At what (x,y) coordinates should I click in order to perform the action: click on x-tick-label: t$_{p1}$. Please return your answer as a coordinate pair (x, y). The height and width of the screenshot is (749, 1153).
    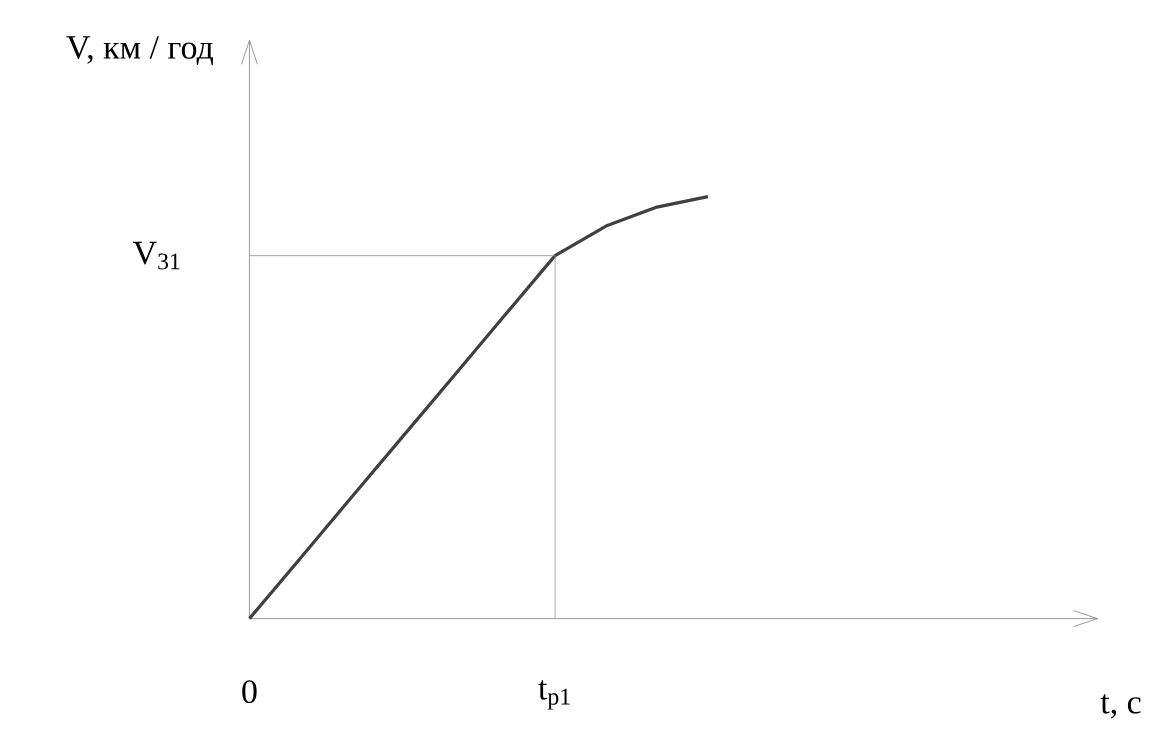
    Looking at the image, I should click on (554, 695).